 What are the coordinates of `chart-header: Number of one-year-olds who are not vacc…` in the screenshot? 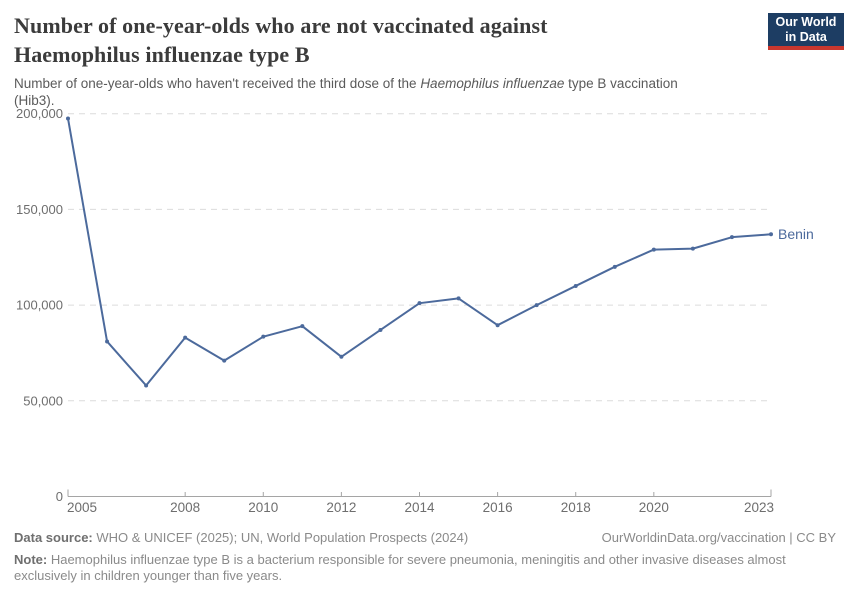 It's located at (364, 60).